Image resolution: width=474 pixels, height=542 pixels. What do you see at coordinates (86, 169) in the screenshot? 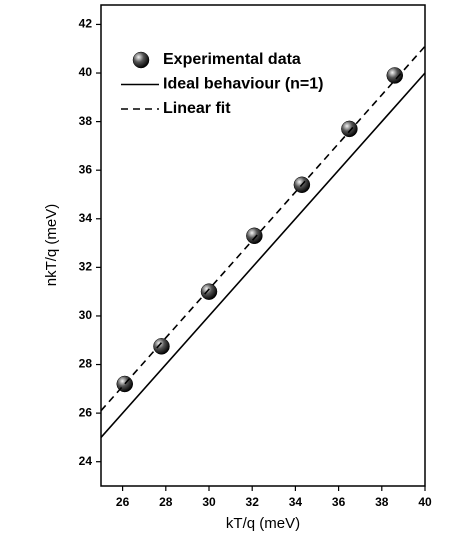
I see `y-tick-label: 36` at bounding box center [86, 169].